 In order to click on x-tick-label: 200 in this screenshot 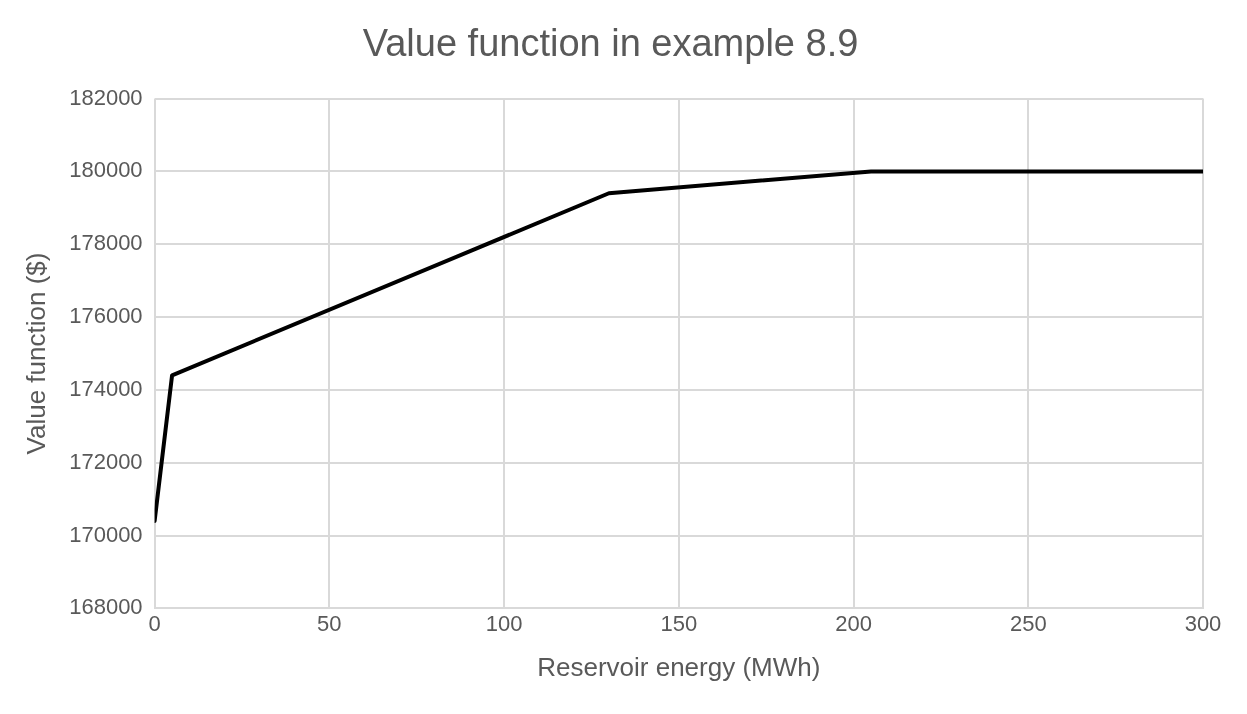, I will do `click(853, 623)`.